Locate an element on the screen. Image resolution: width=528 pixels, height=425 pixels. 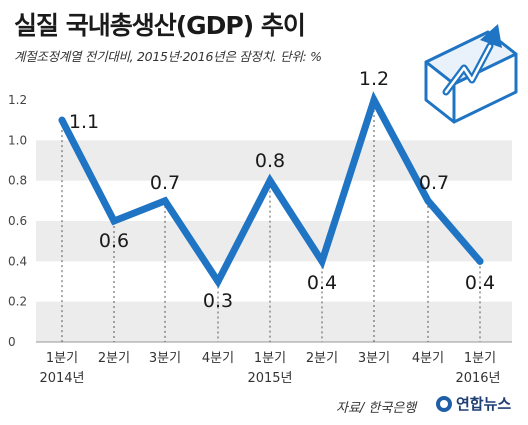
x-year-label: 2016년 is located at coordinates (477, 378).